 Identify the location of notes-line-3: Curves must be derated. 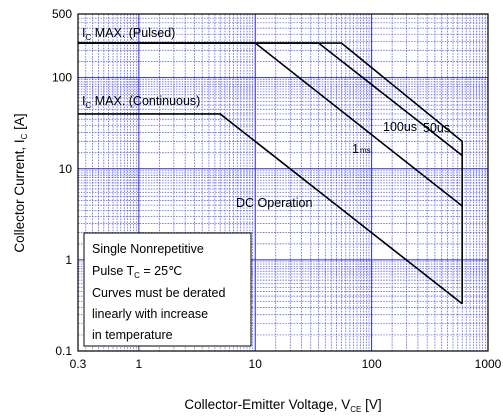
(158, 293).